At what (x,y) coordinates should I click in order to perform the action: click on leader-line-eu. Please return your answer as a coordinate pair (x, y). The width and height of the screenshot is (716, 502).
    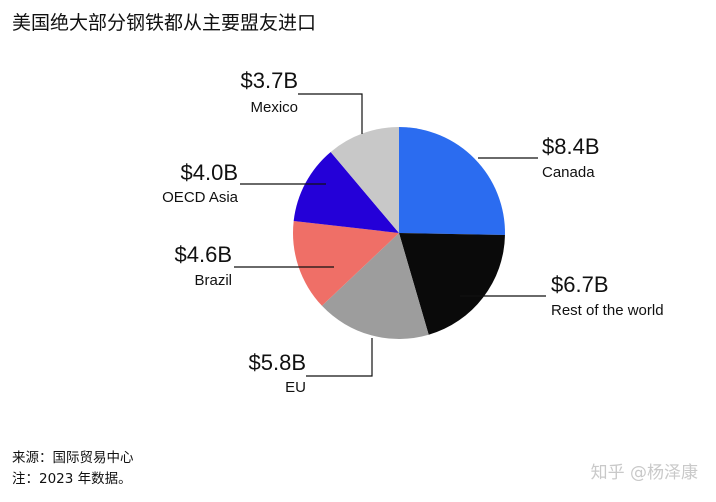
    Looking at the image, I should click on (339, 357).